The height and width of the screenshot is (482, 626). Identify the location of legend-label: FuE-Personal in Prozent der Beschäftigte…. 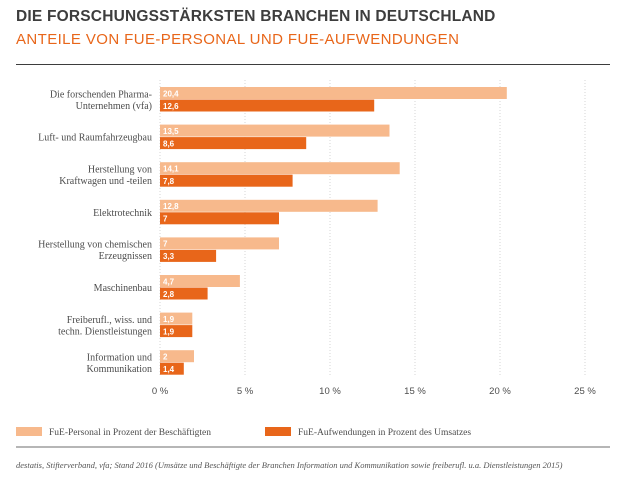
(130, 432).